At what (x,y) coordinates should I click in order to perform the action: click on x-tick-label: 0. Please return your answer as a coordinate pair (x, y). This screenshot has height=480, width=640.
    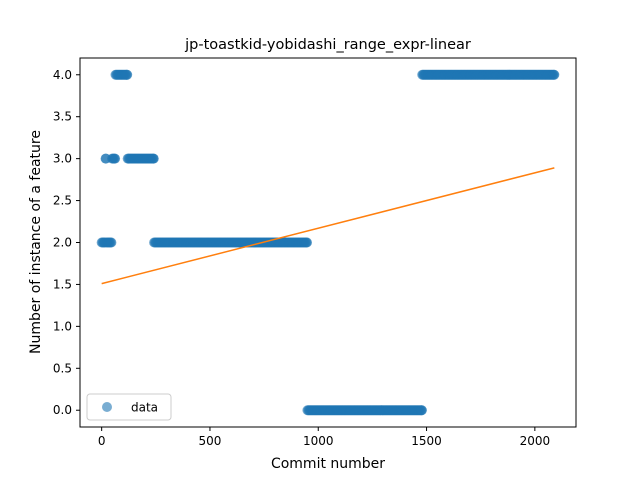
    Looking at the image, I should click on (102, 441).